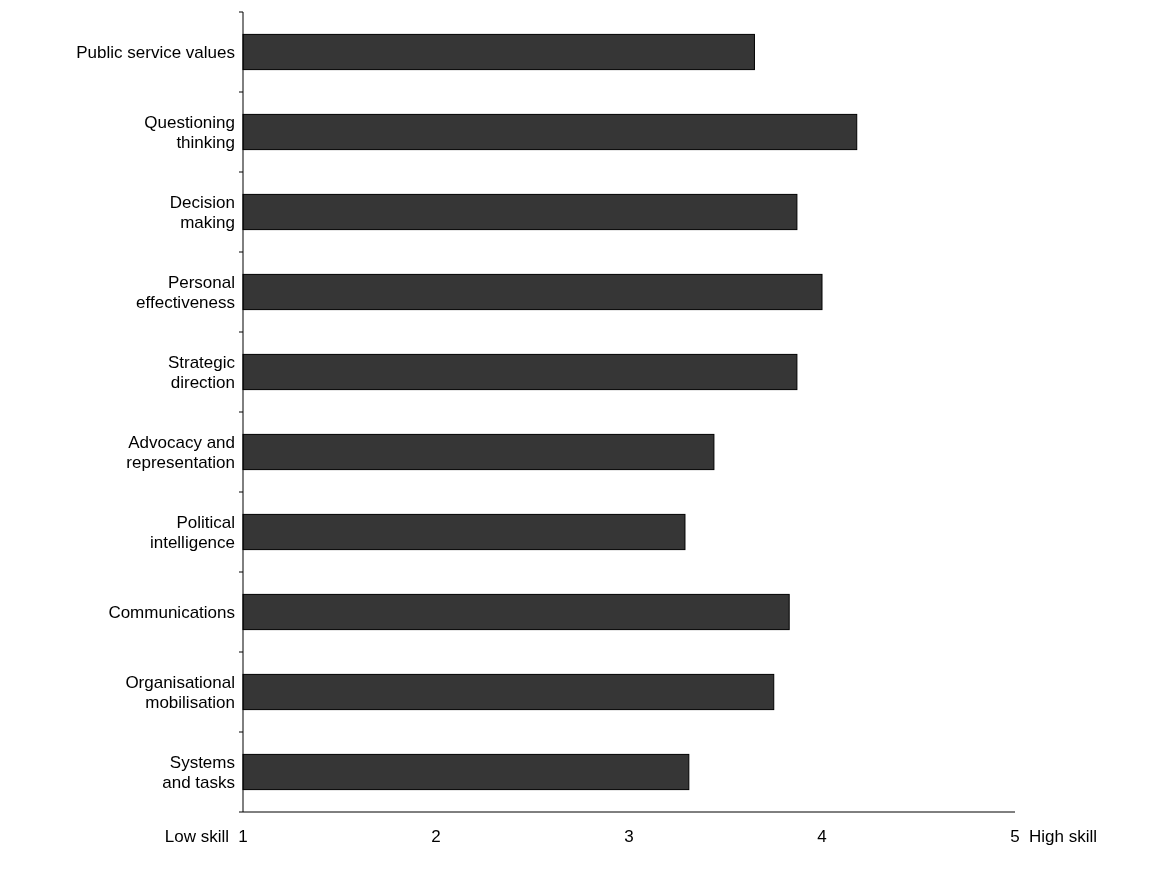 This screenshot has height=877, width=1164. What do you see at coordinates (155, 52) in the screenshot?
I see `y-tick-label: Public service values` at bounding box center [155, 52].